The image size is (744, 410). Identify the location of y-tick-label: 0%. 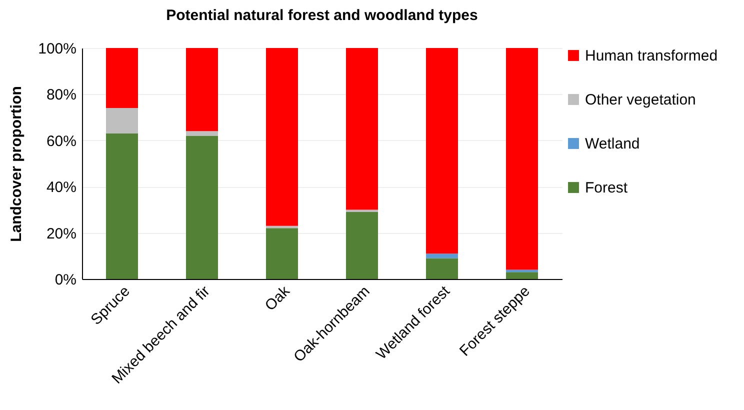
(65, 280).